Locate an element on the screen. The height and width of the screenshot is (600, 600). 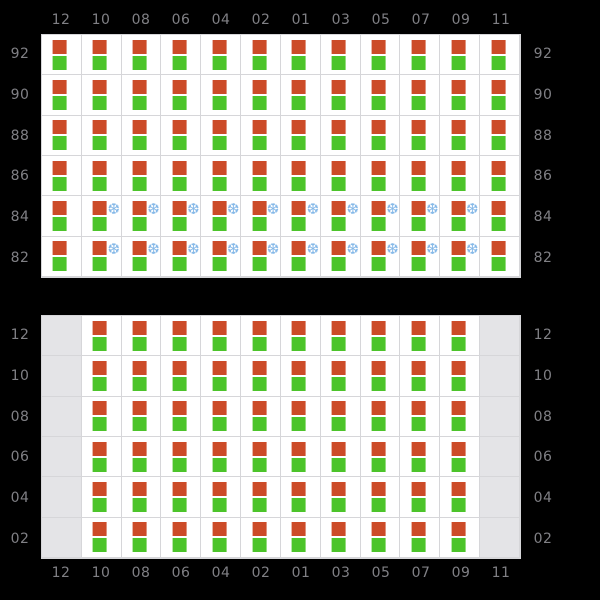
grid-cell-84-08: ❆ is located at coordinates (141, 216).